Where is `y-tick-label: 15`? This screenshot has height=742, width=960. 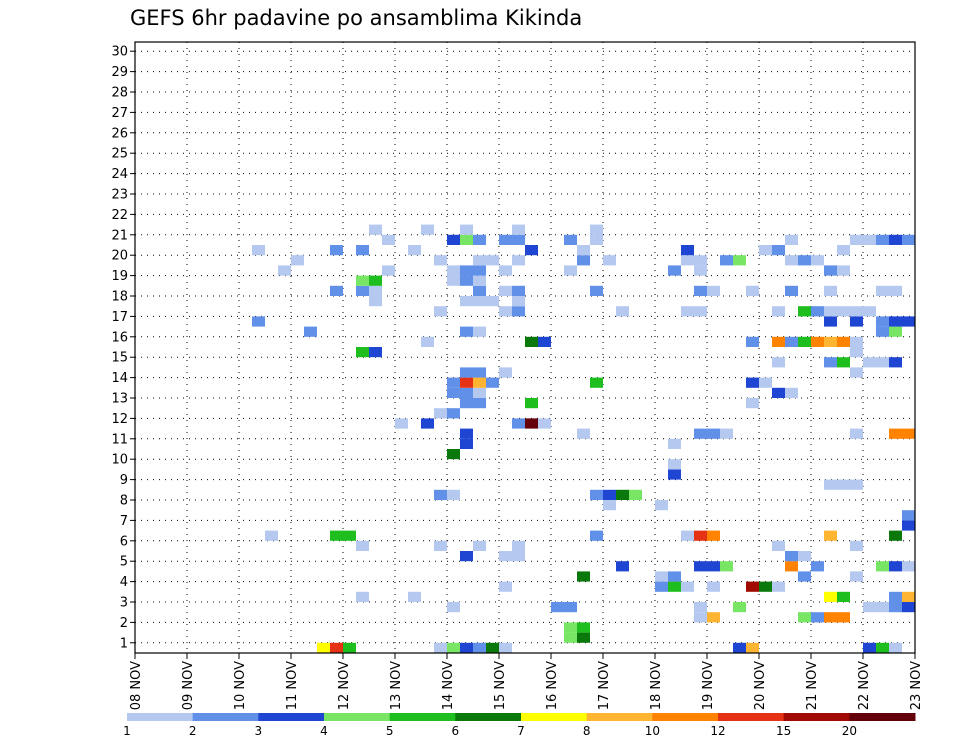 y-tick-label: 15 is located at coordinates (119, 358).